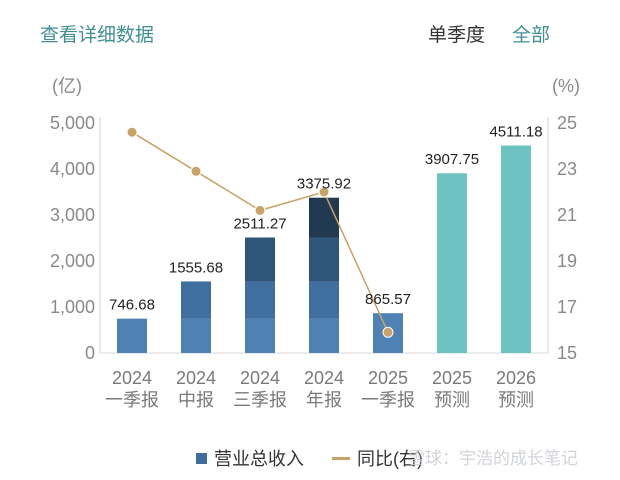 The width and height of the screenshot is (620, 480). What do you see at coordinates (324, 400) in the screenshot?
I see `category-period-label: 年报` at bounding box center [324, 400].